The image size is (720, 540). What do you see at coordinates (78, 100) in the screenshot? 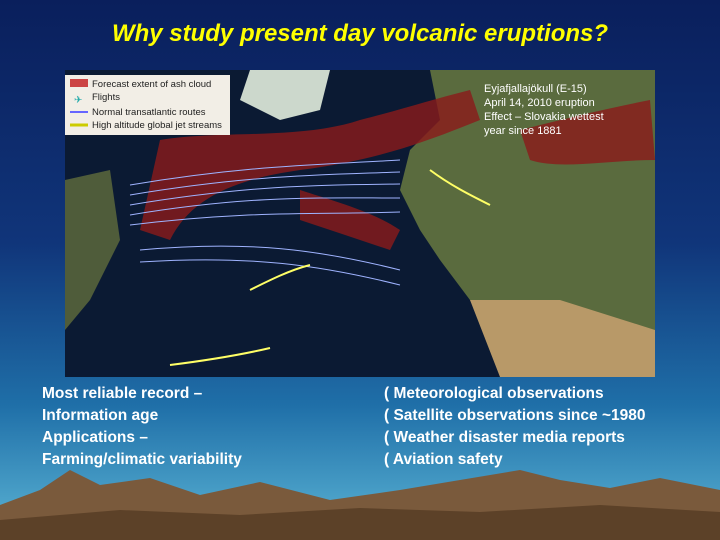
I see `legend-icon: ✈` at bounding box center [78, 100].